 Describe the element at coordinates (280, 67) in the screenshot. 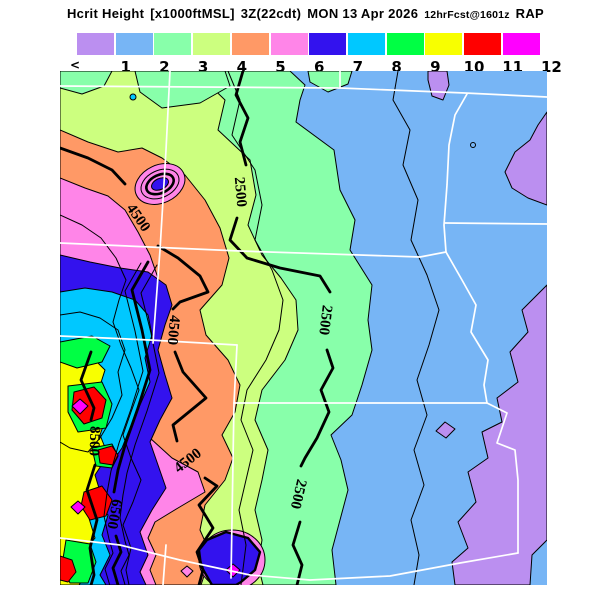

I see `legend-tick-5: 5` at that location.